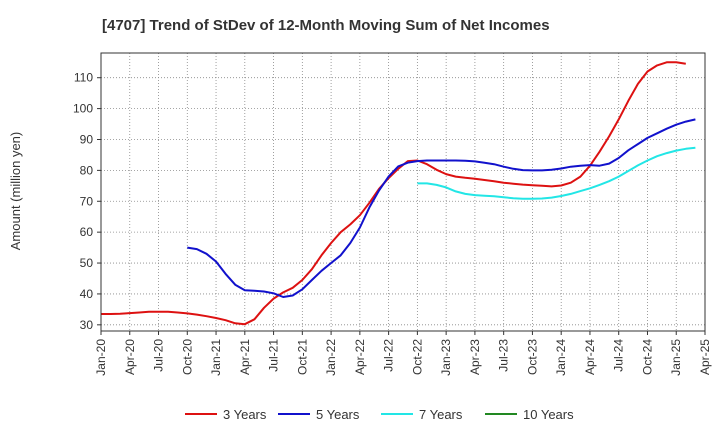  I want to click on x-tick-label: Jul-23, so click(504, 355).